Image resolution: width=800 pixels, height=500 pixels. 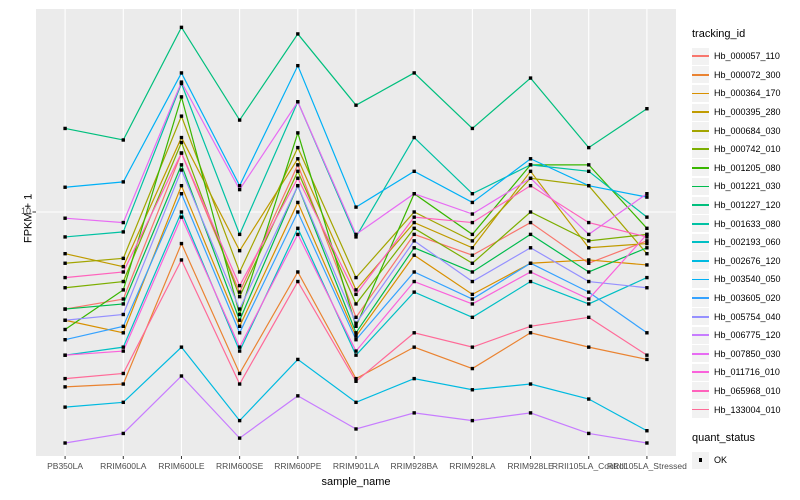 I want to click on x-tick-label-RRIM600LA: RRIM600LA, so click(x=123, y=466).